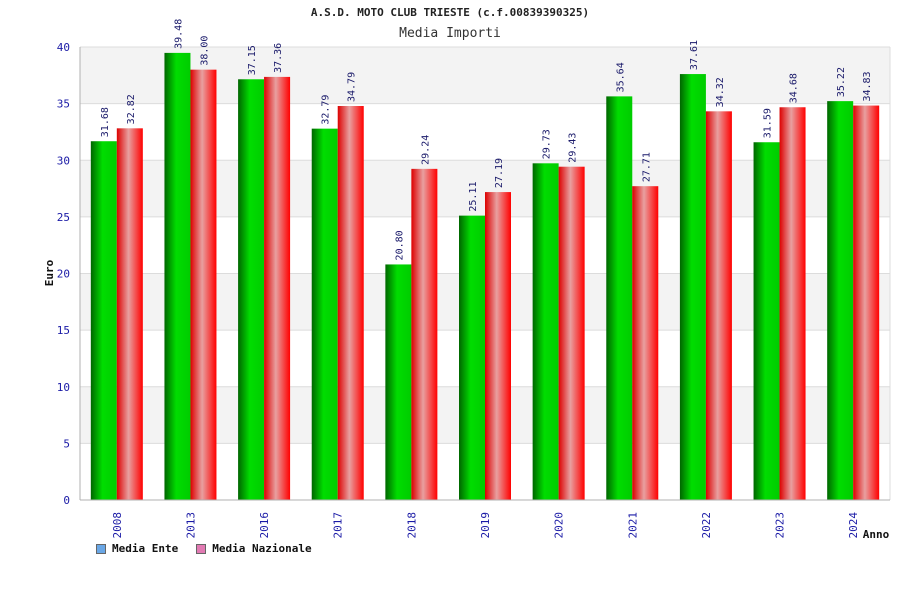 The image size is (900, 600). Describe the element at coordinates (63, 330) in the screenshot. I see `y-tick-label: 15` at that location.